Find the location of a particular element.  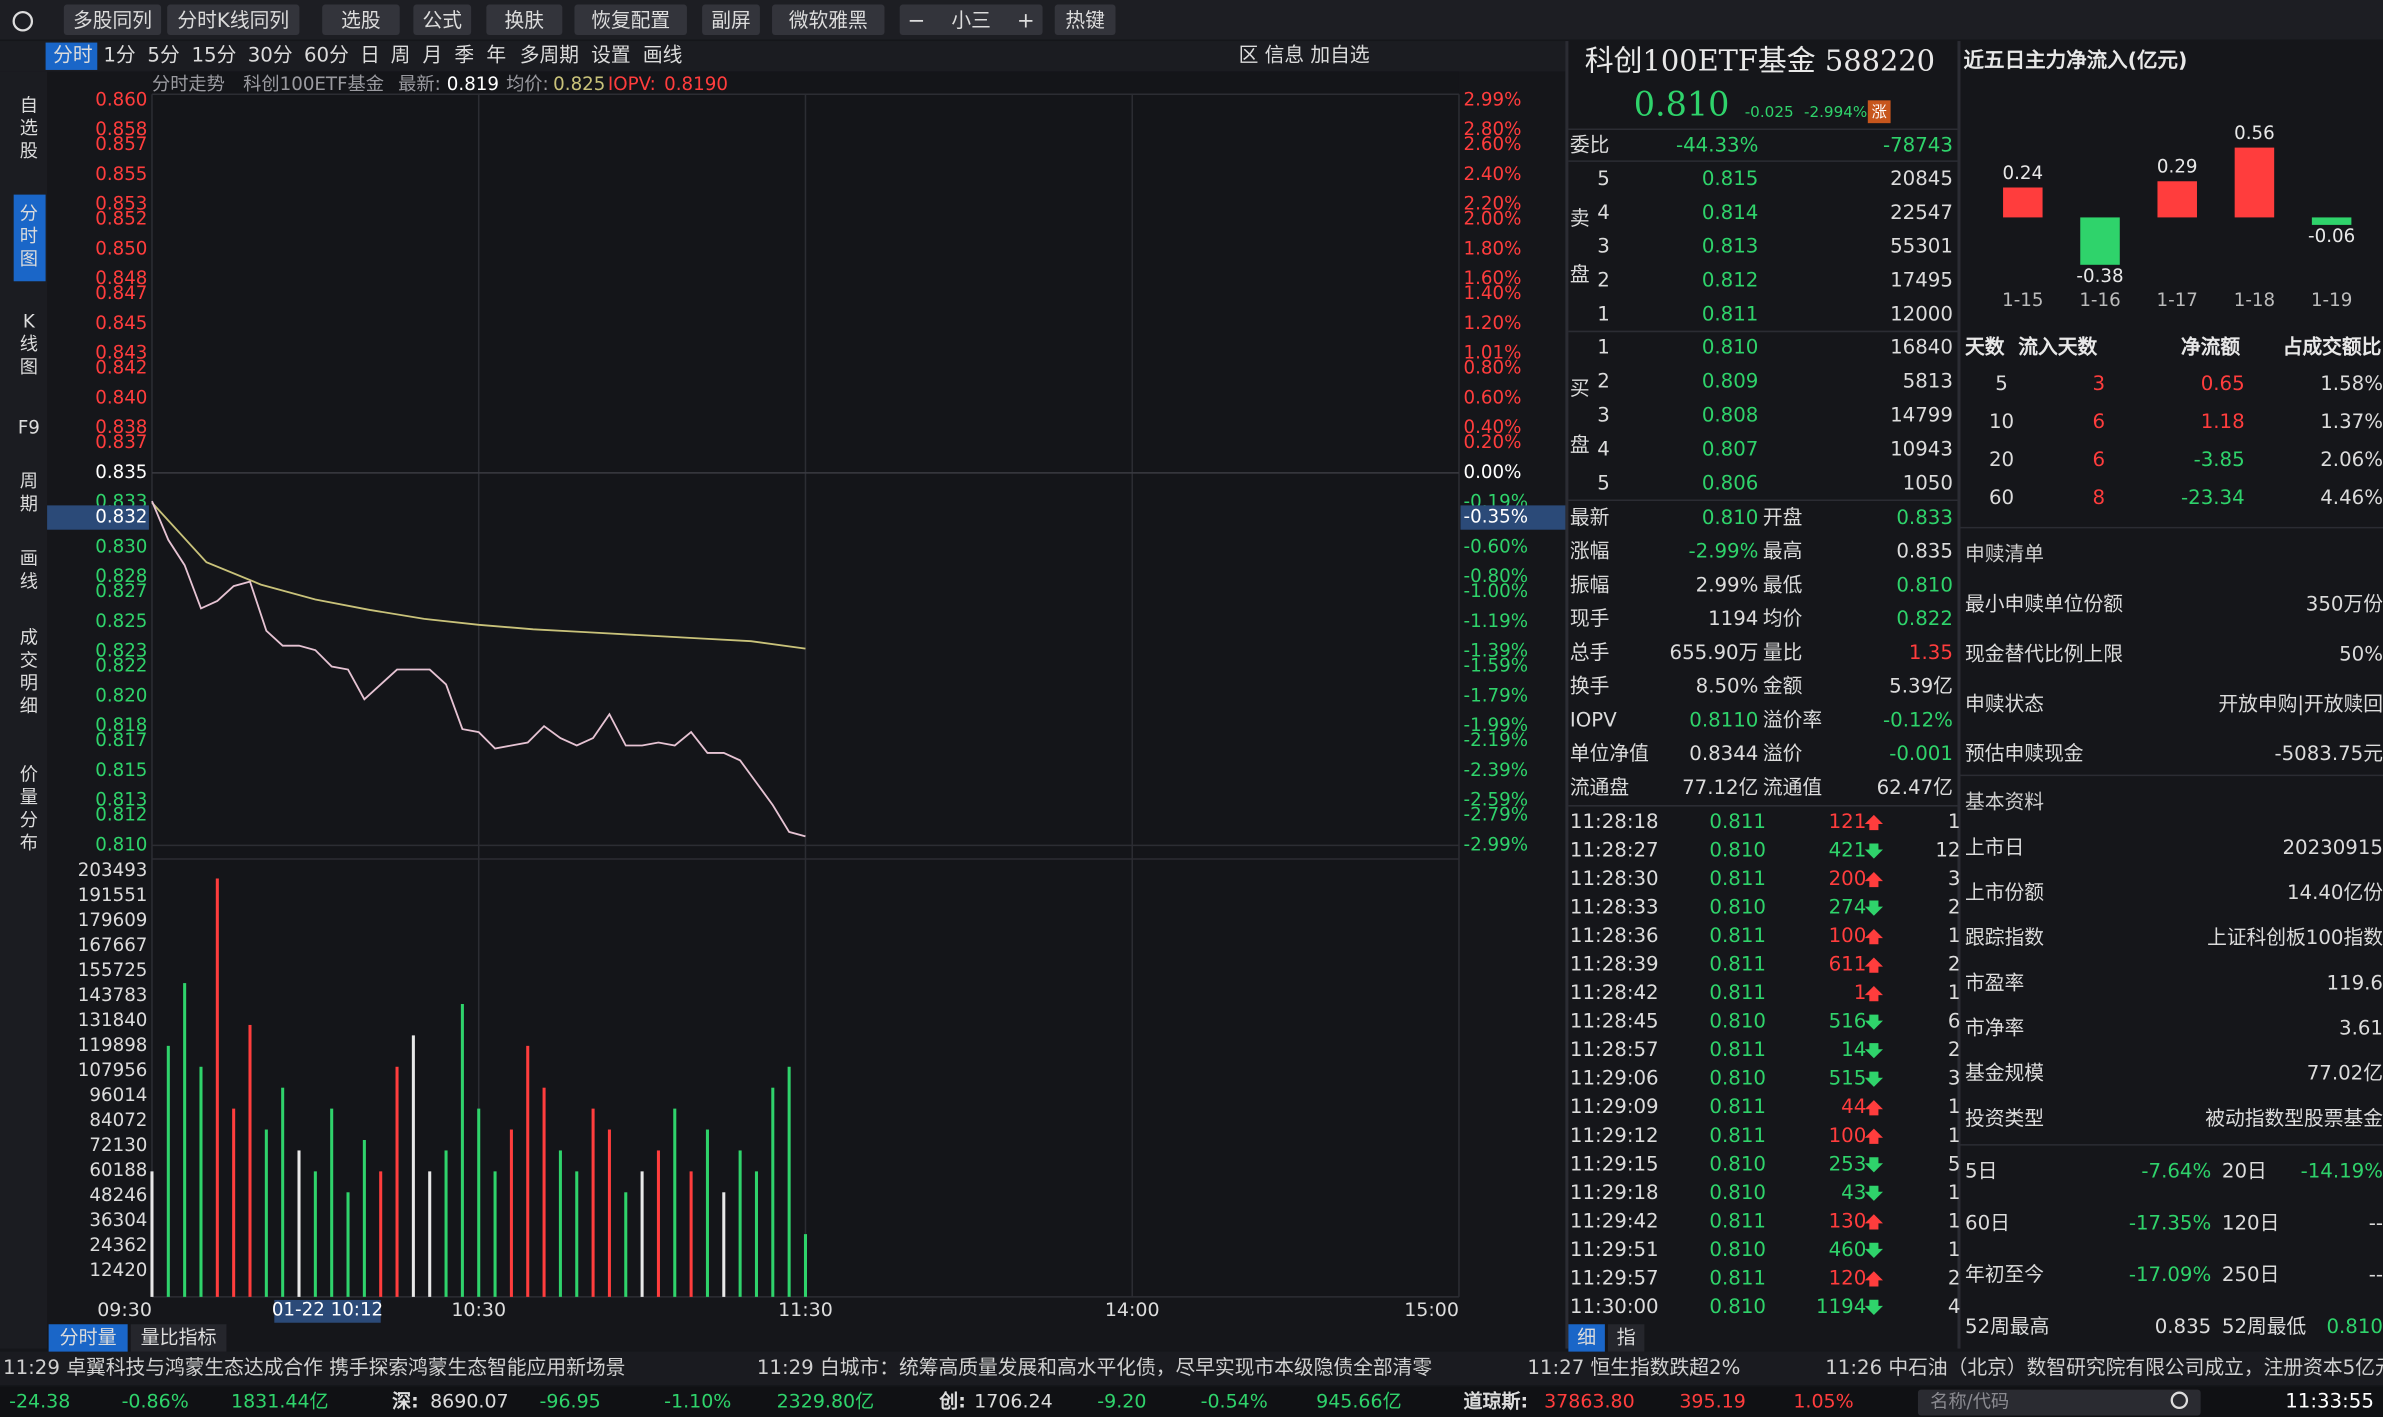

detail-tab-label: 细 is located at coordinates (1586, 1337).